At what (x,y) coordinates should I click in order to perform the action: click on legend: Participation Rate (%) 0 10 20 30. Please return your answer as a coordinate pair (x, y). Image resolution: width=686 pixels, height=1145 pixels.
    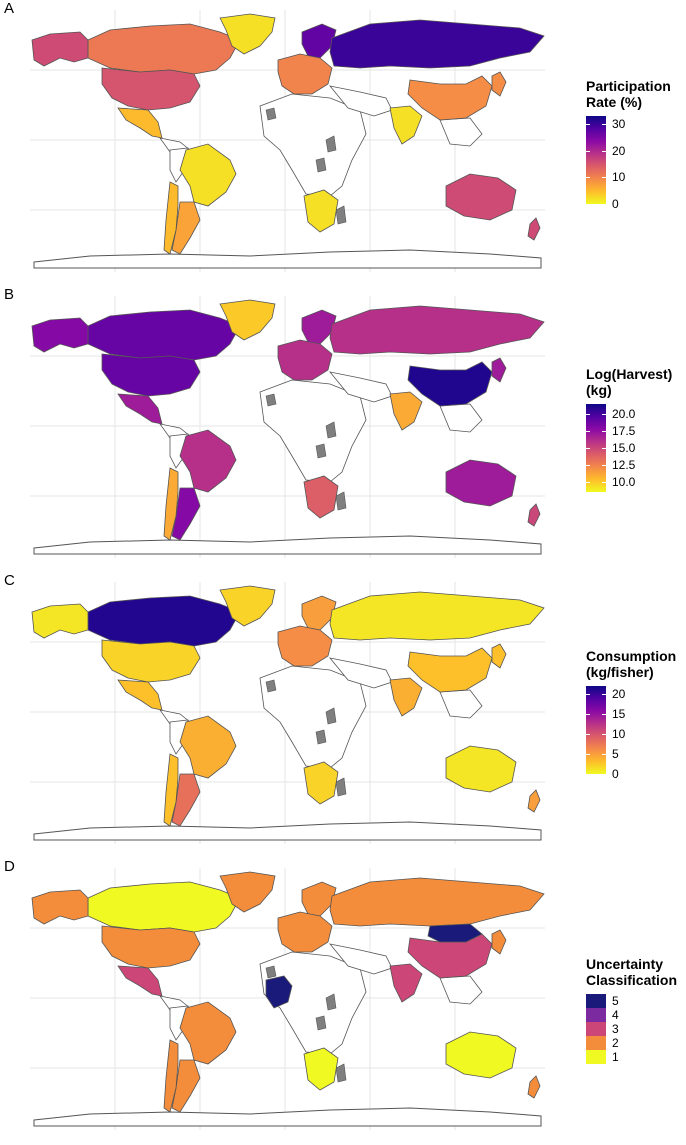
    Looking at the image, I should click on (628, 144).